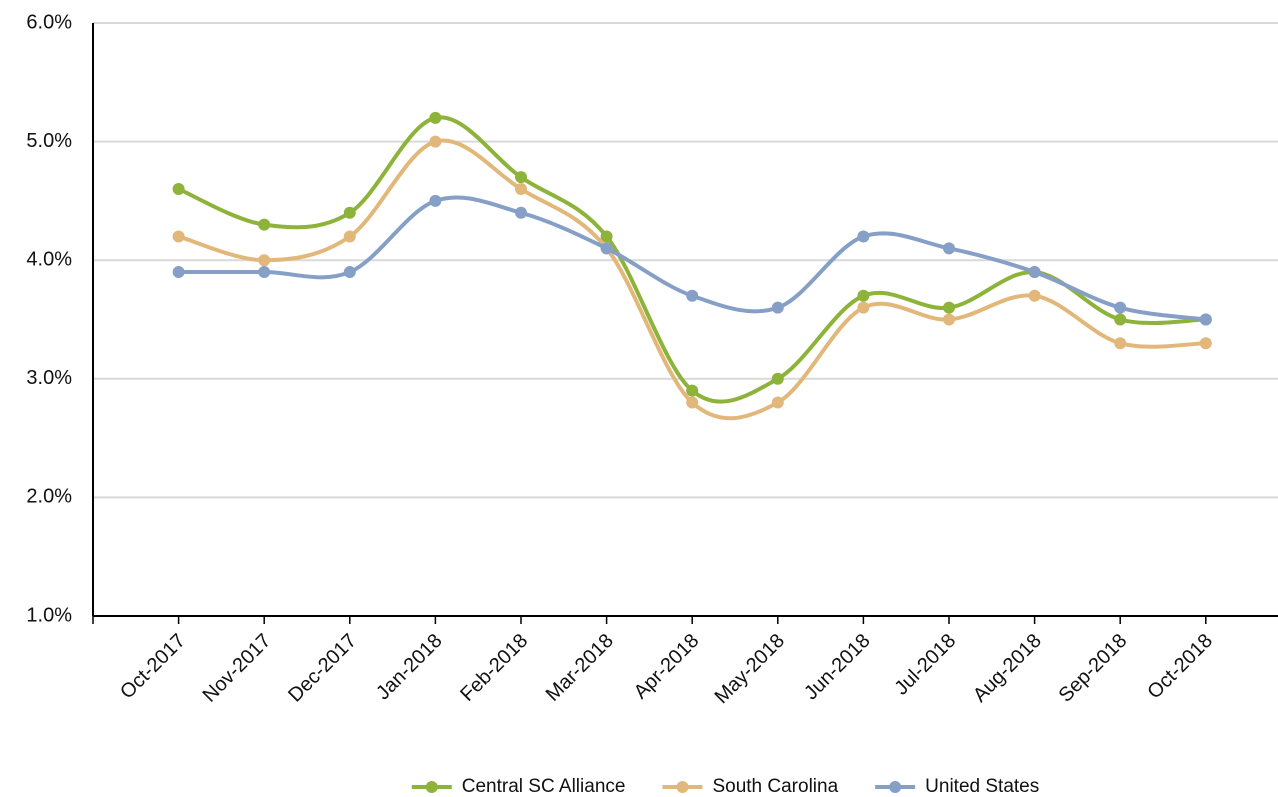 This screenshot has width=1278, height=797. I want to click on x-tick-label: Sep-2018, so click(1093, 668).